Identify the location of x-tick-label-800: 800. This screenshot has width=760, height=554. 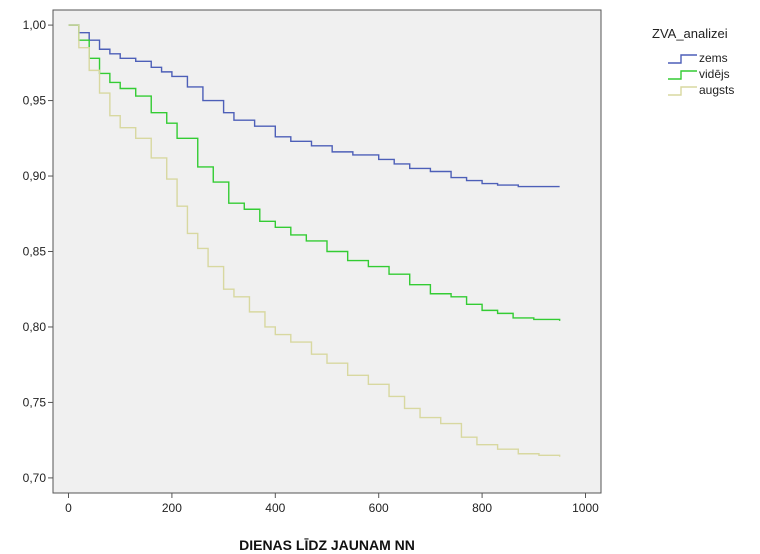
(482, 508).